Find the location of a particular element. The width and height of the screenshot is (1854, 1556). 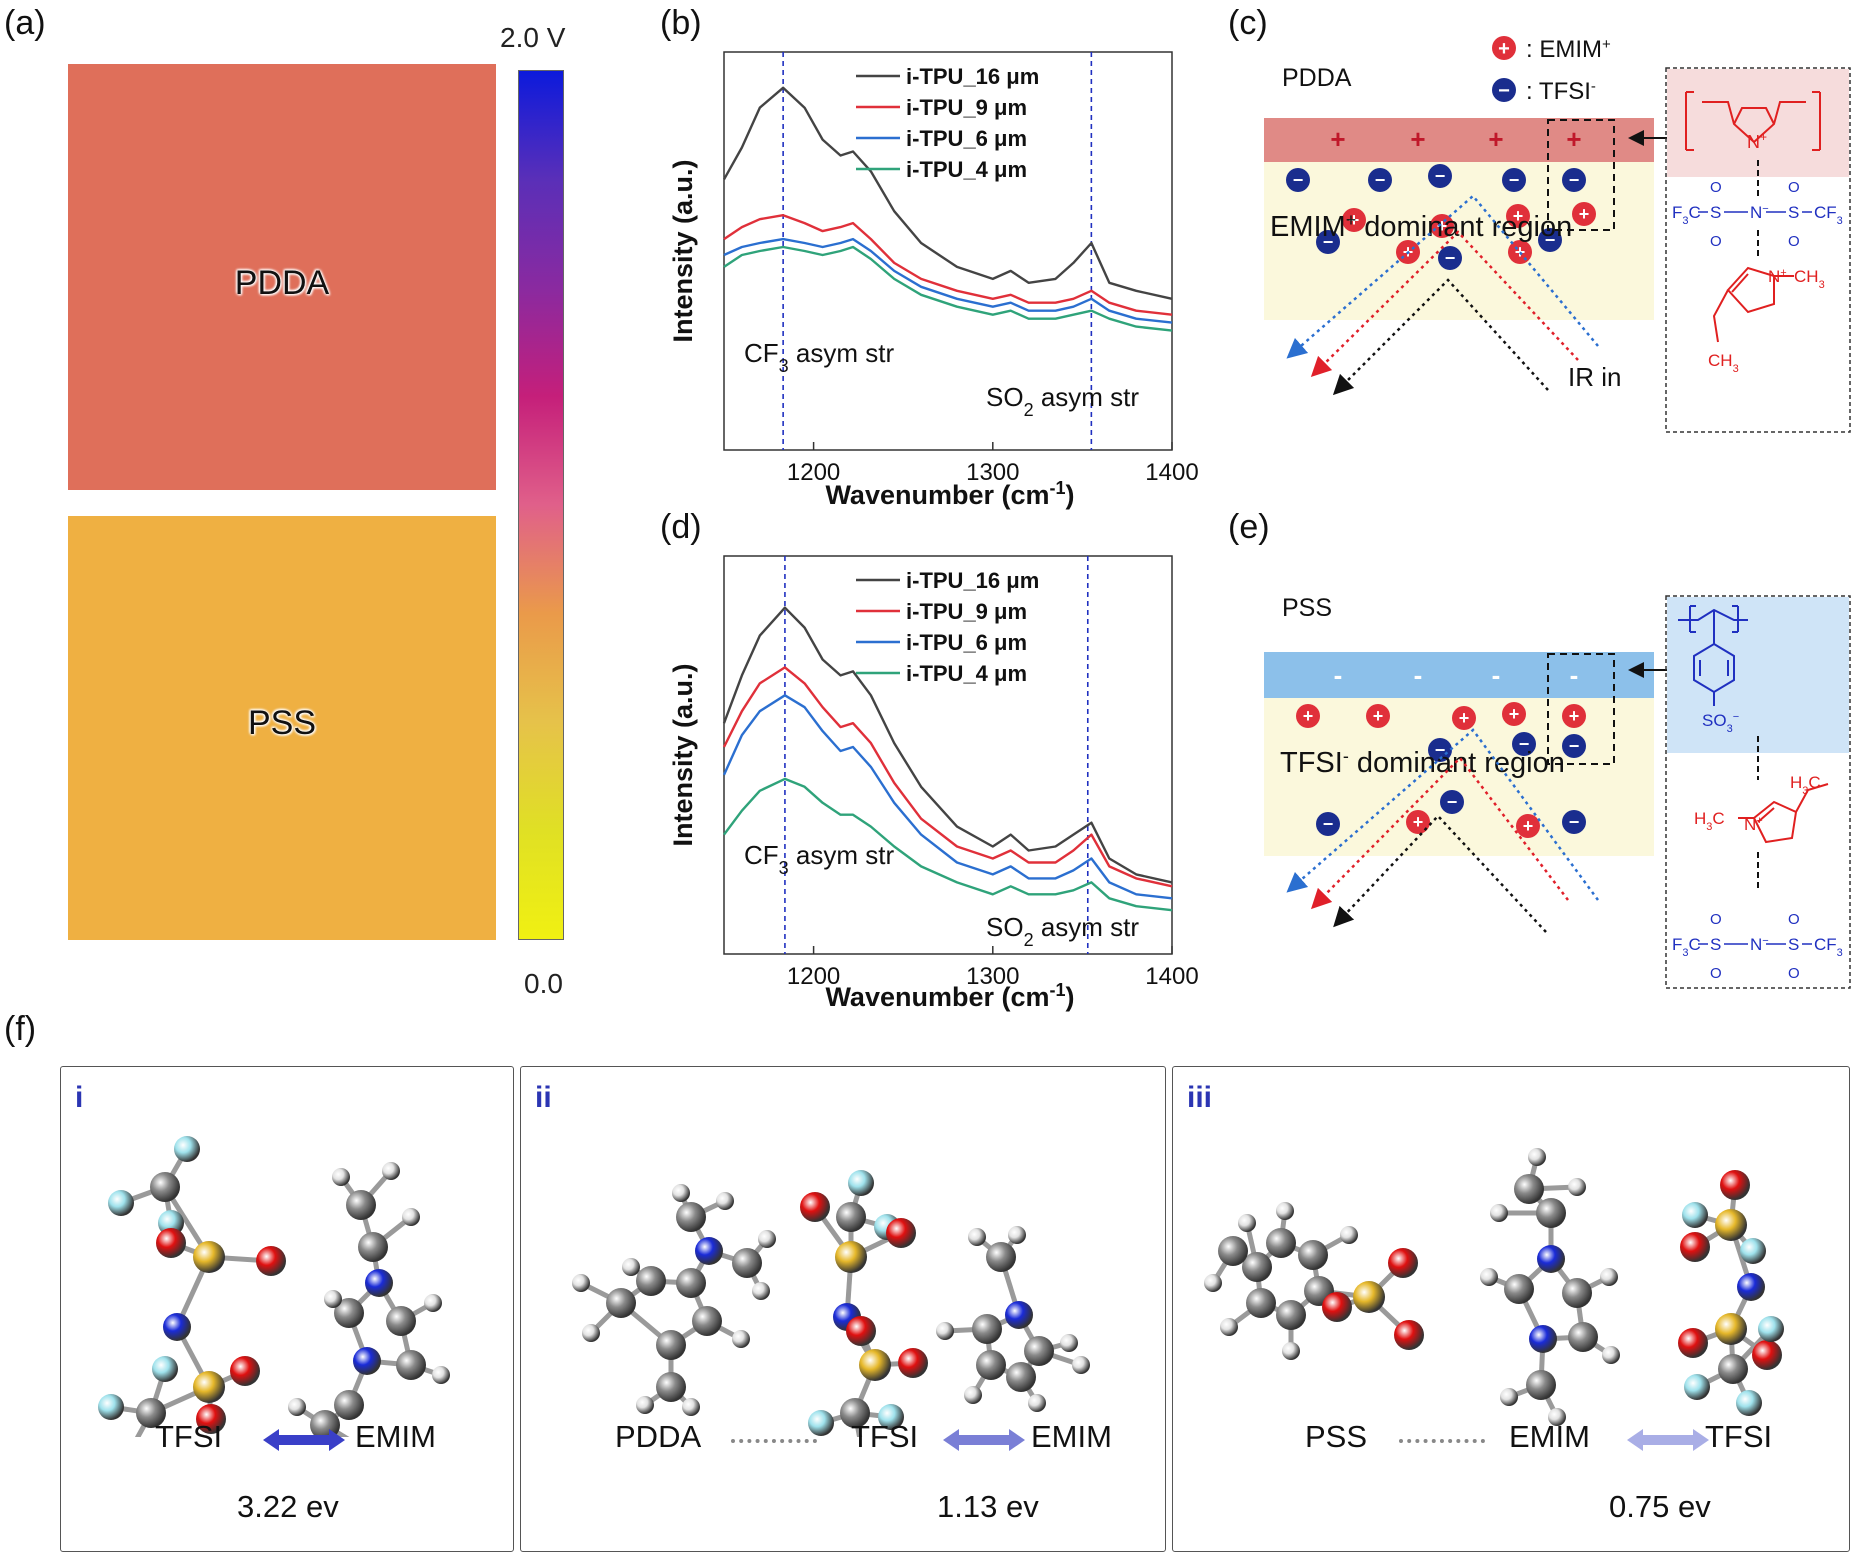

panel-label-e: (e) is located at coordinates (1249, 527).